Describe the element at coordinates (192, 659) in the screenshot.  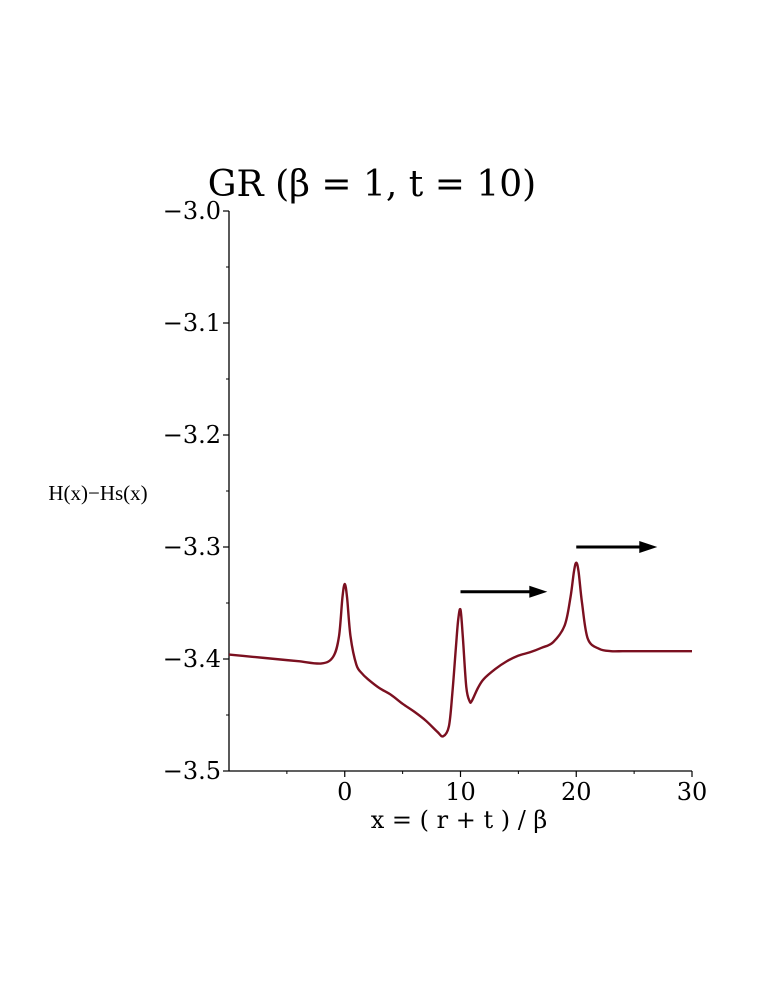
I see `y-tick-label: −3.4` at that location.